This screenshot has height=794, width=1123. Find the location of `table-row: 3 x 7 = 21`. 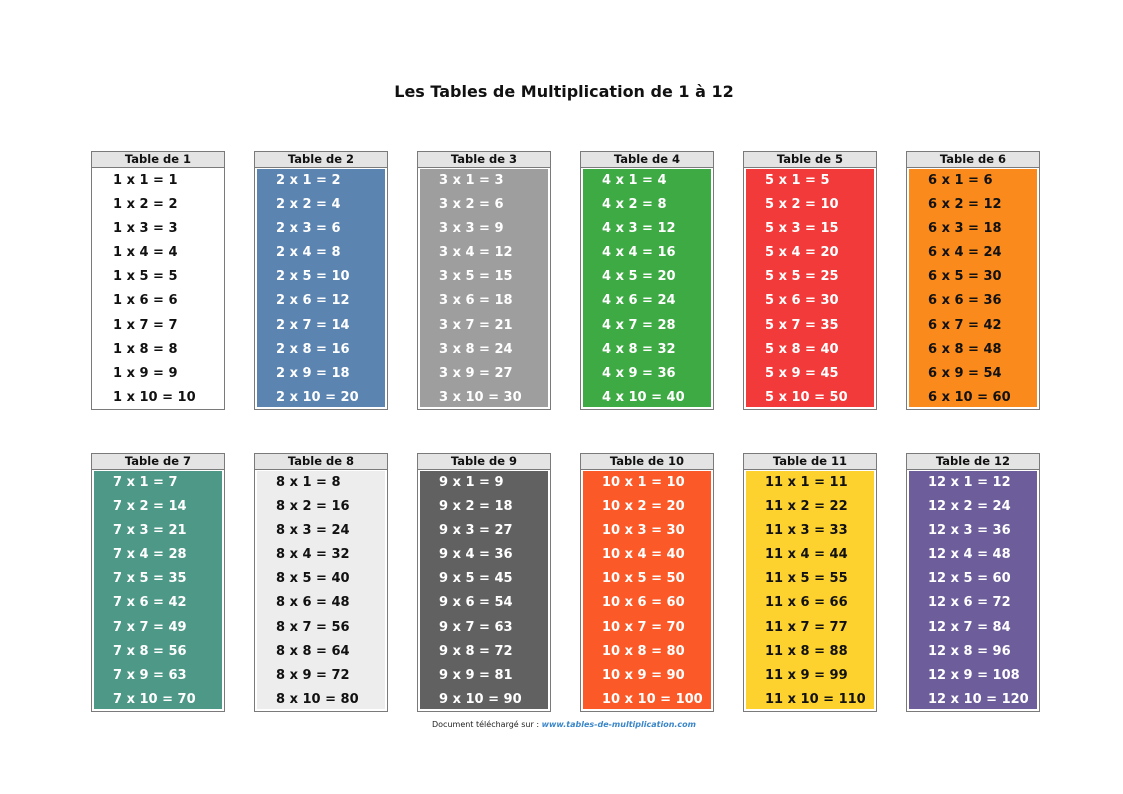

table-row: 3 x 7 = 21 is located at coordinates (476, 325).